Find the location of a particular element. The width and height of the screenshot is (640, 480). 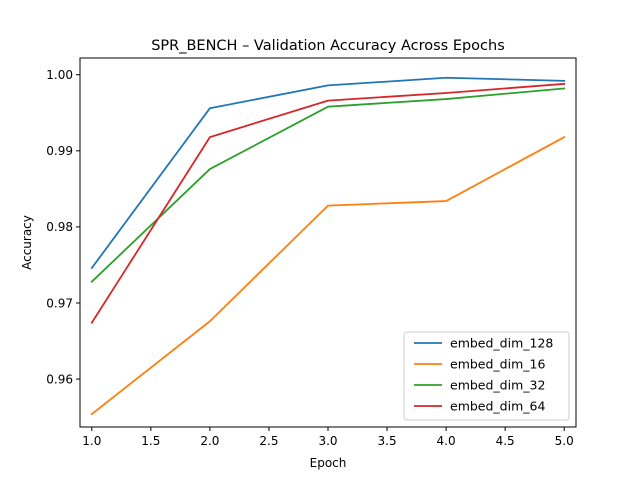

y-tick-label: 0.99 is located at coordinates (59, 151).